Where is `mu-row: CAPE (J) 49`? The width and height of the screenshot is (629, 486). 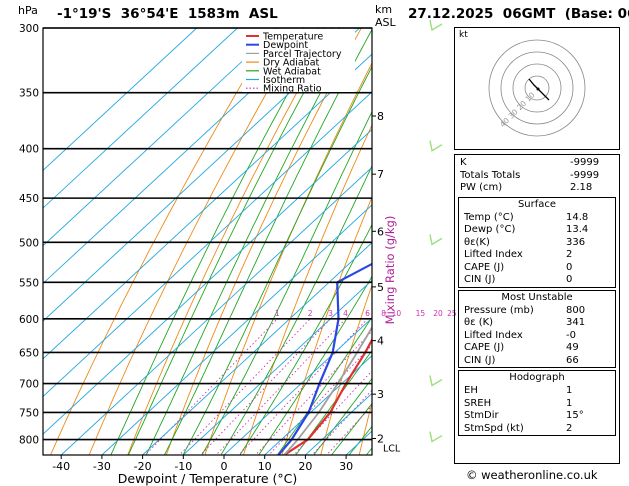
mu-row: CAPE (J) 49 is located at coordinates (537, 348).